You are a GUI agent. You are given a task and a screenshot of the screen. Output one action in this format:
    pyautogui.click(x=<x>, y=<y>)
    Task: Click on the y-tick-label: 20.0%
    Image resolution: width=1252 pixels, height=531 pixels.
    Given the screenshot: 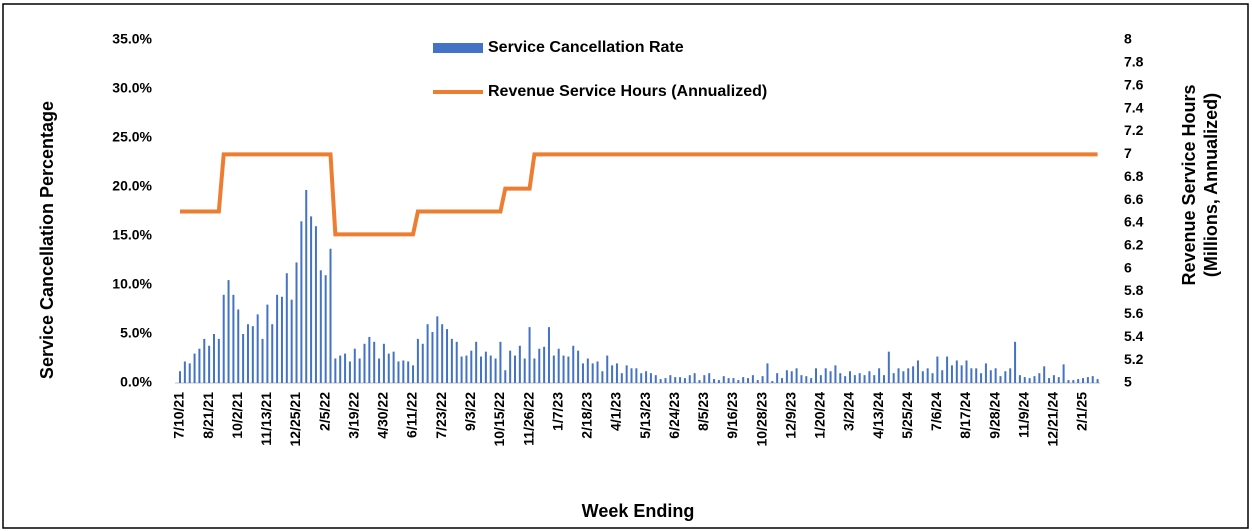 What is the action you would take?
    pyautogui.click(x=132, y=186)
    